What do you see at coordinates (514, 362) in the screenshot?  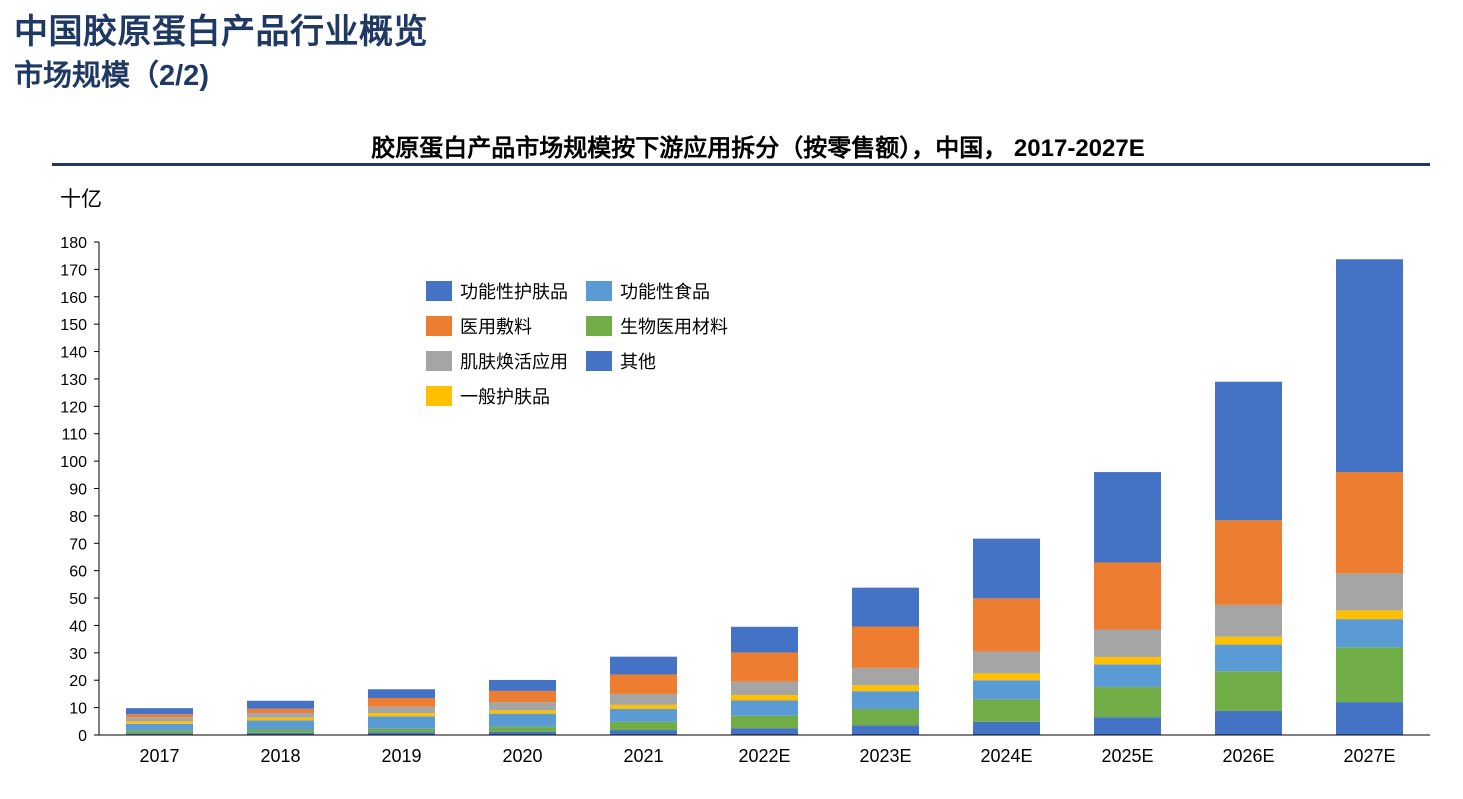 I see `legend-label: 肌肤焕活应用` at bounding box center [514, 362].